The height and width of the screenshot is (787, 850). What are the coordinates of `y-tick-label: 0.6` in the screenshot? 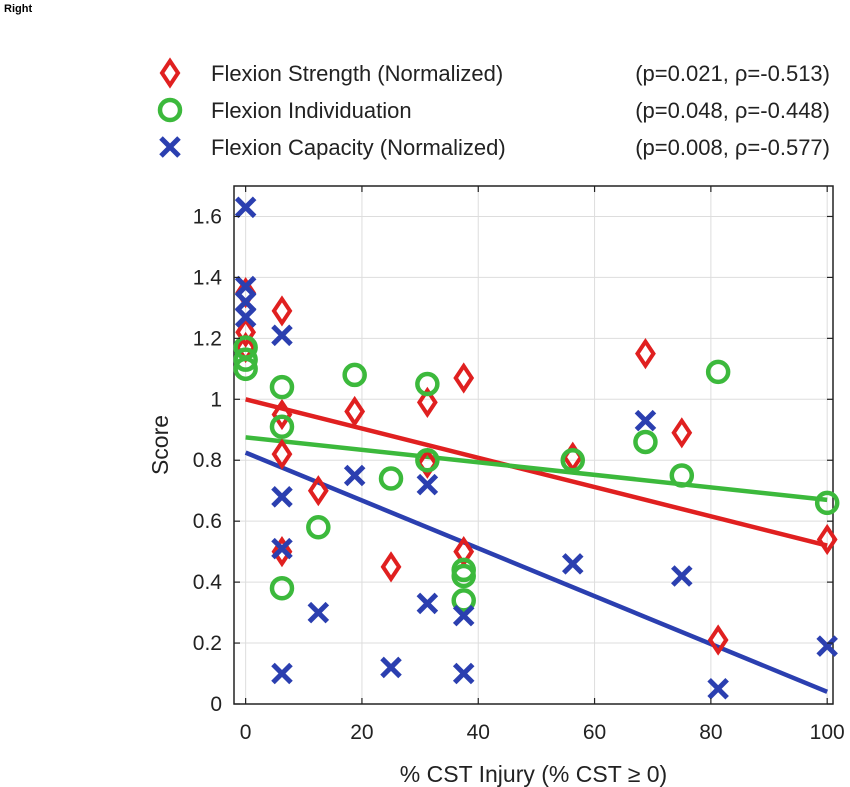 It's located at (207, 521).